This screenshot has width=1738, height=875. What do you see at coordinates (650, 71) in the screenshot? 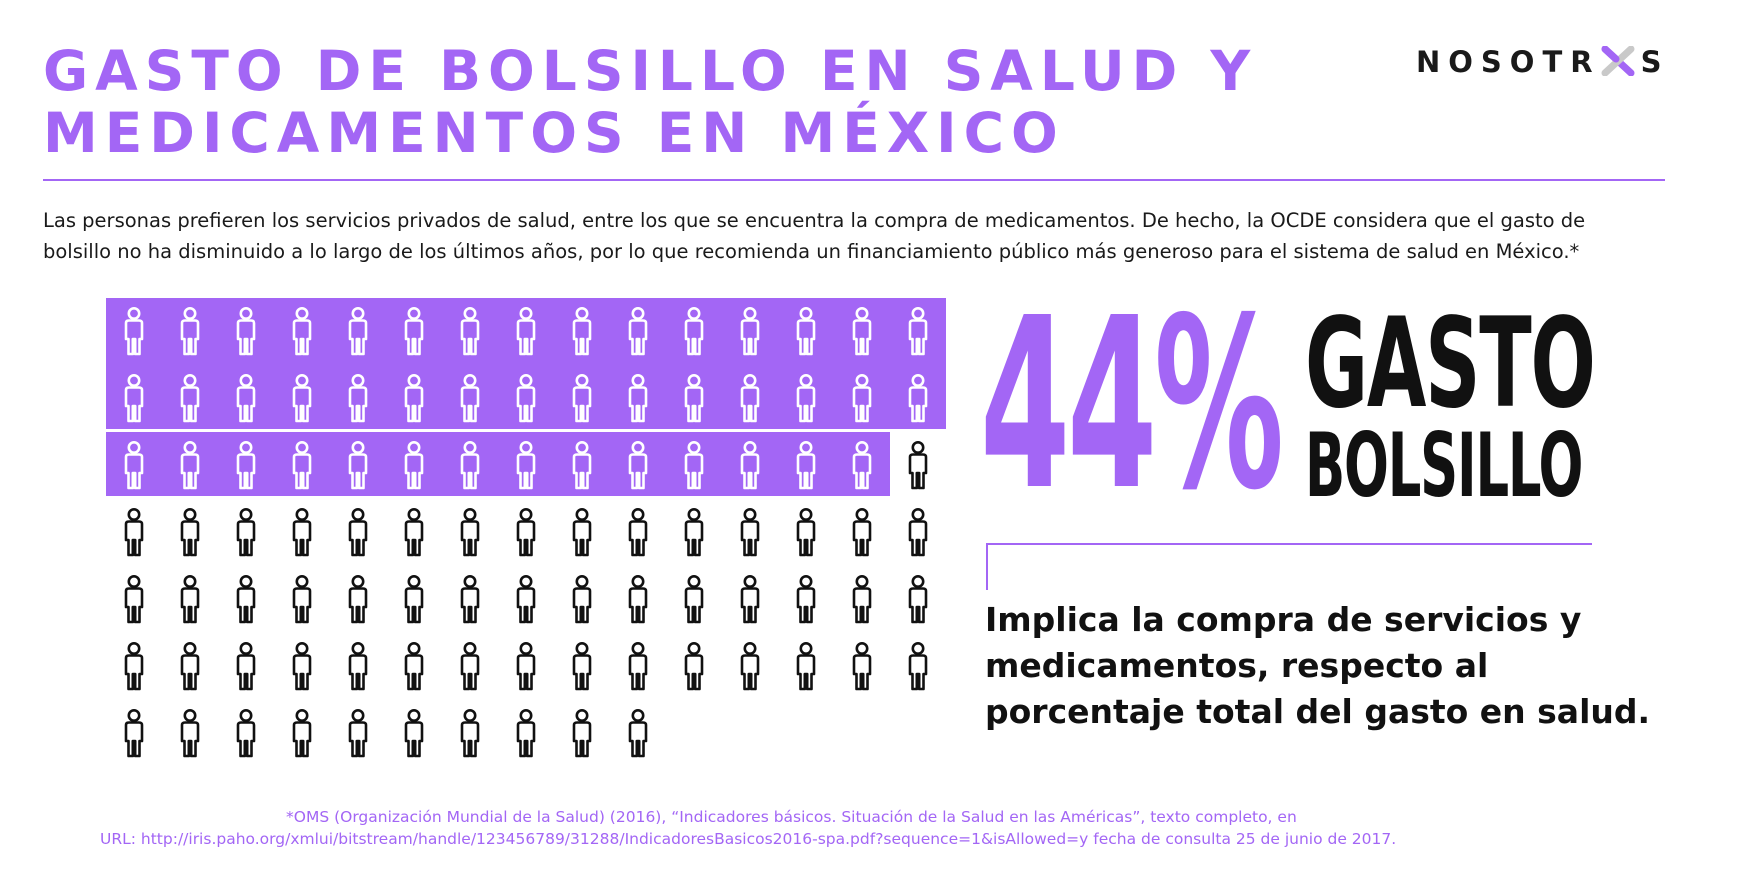
I see `title-line-1: GASTO DE BOLSILLO EN SALUD Y` at bounding box center [650, 71].